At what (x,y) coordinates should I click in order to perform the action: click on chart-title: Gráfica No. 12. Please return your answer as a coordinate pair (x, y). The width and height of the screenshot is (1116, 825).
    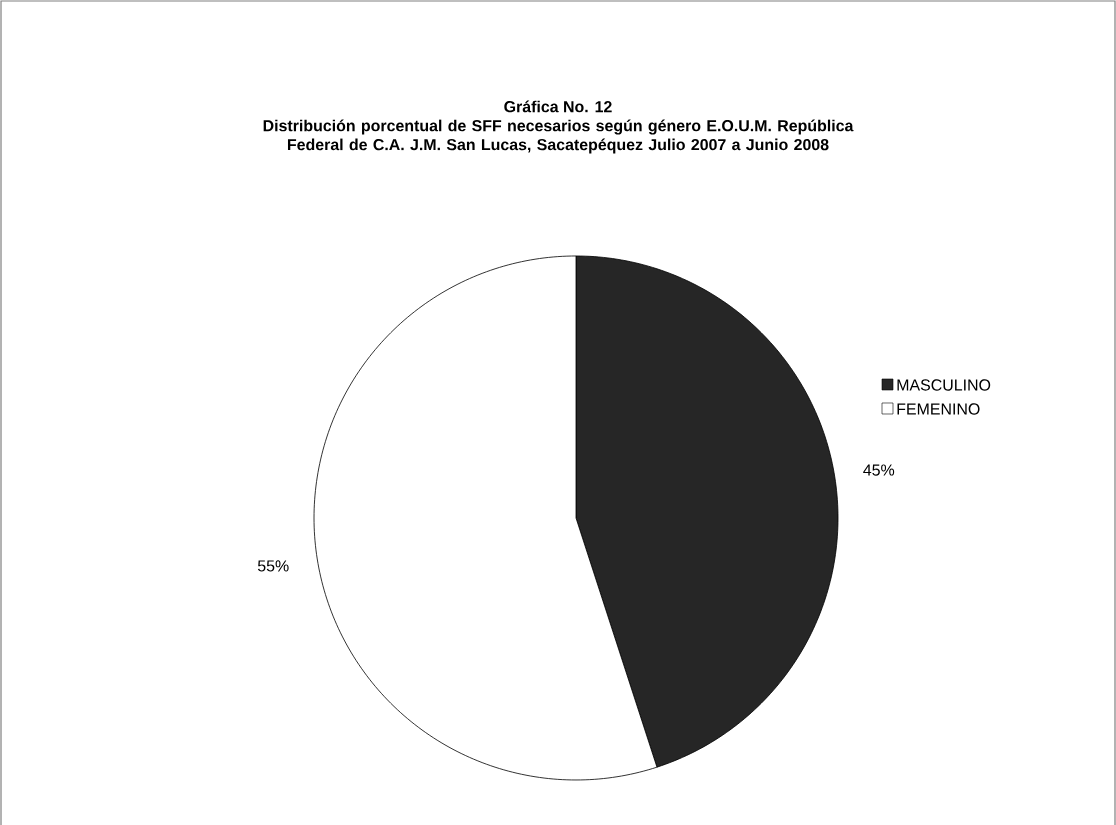
    Looking at the image, I should click on (558, 106).